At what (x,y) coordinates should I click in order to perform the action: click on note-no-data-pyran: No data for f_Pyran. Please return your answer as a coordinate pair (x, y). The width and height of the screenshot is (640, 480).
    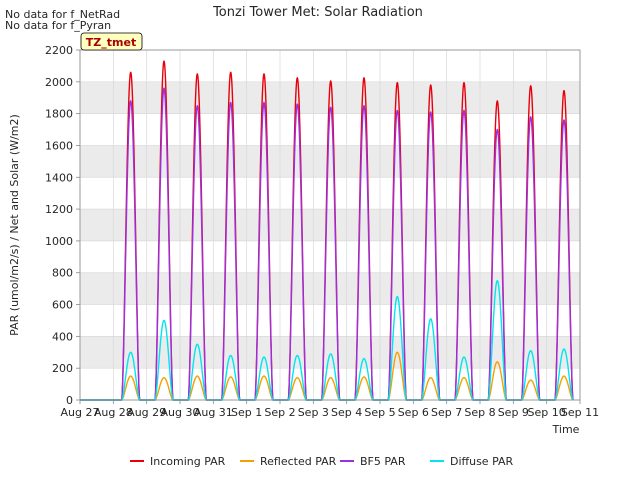
    Looking at the image, I should click on (58, 25).